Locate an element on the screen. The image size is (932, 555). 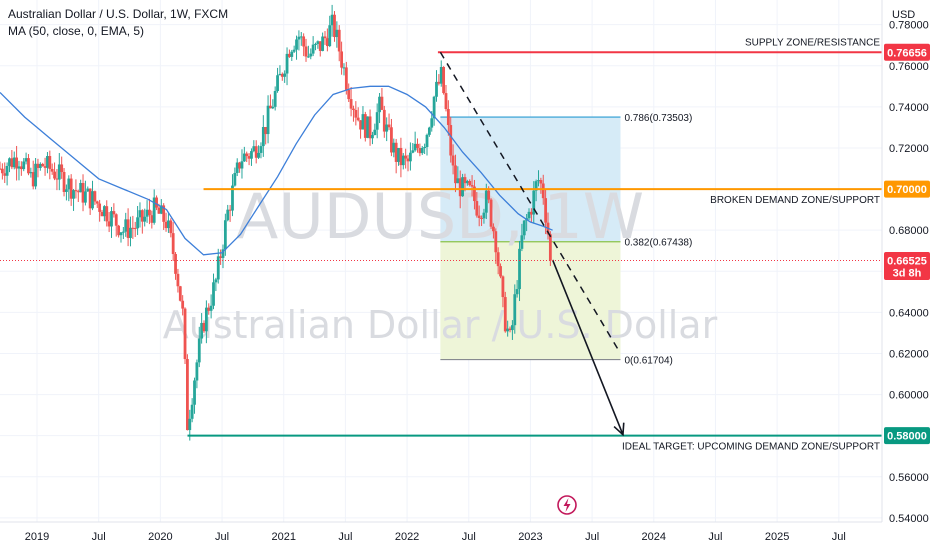
y-tick-label: 0.78000 is located at coordinates (909, 26).